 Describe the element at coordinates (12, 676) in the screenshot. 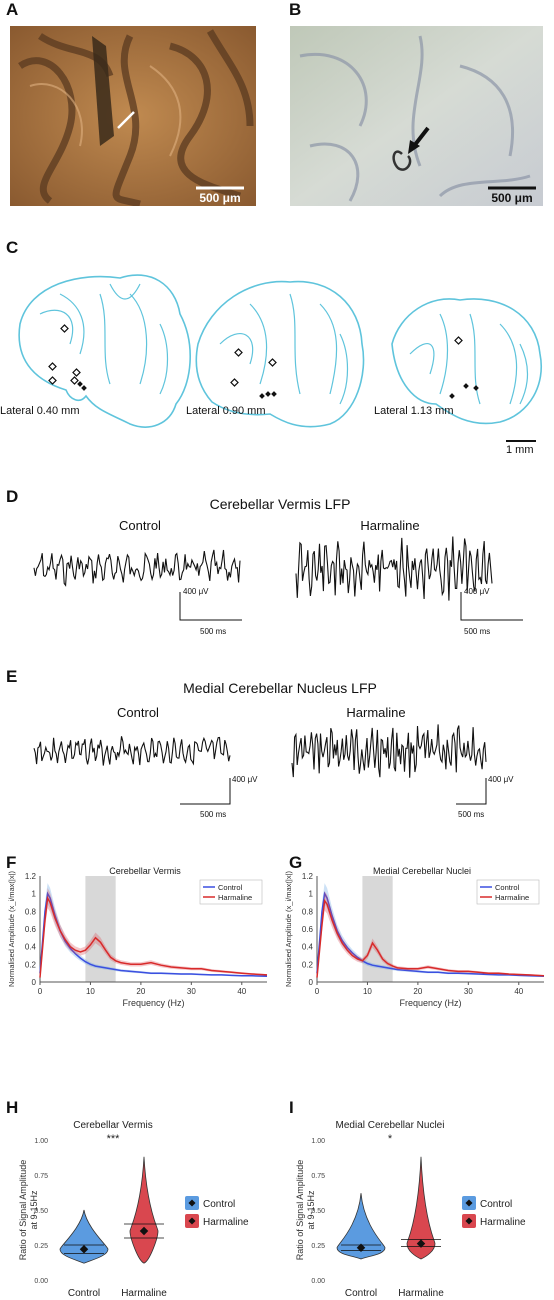

I see `panel-label-e: E` at that location.